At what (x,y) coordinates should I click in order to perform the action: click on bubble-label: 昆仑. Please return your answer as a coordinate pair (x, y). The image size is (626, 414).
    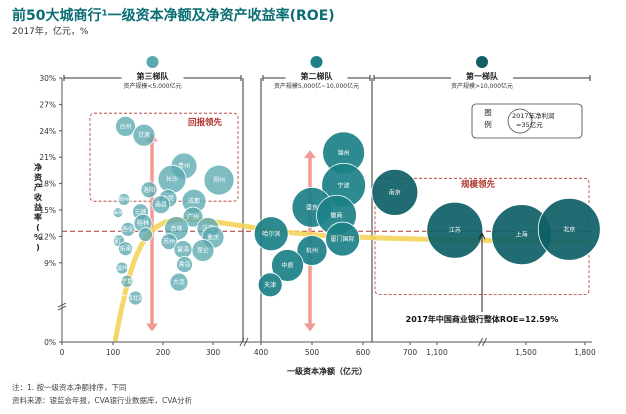
    Looking at the image, I should click on (203, 250).